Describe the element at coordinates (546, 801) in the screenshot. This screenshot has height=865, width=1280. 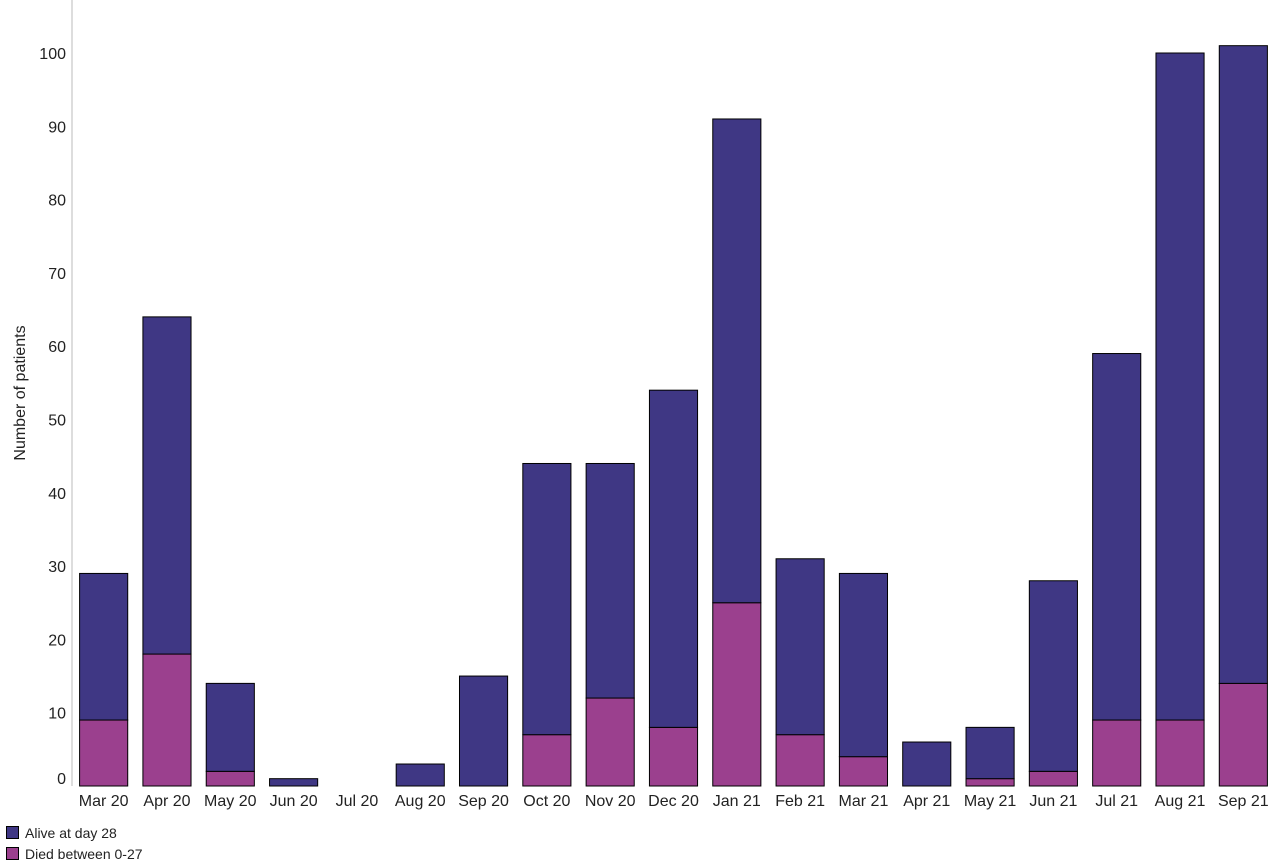
I see `x-tick-label: Oct 20` at that location.